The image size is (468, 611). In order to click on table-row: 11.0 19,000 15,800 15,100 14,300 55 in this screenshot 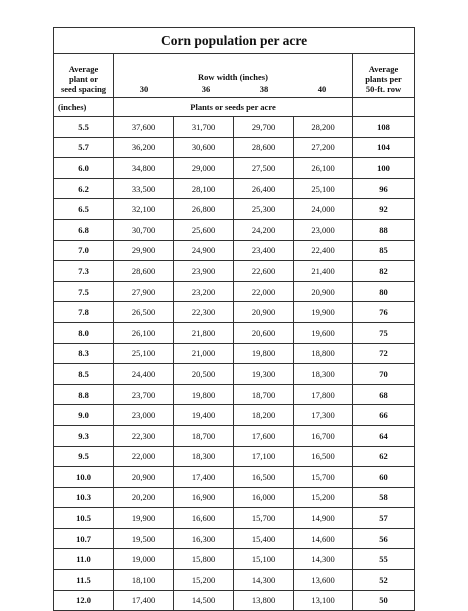, I will do `click(234, 559)`.